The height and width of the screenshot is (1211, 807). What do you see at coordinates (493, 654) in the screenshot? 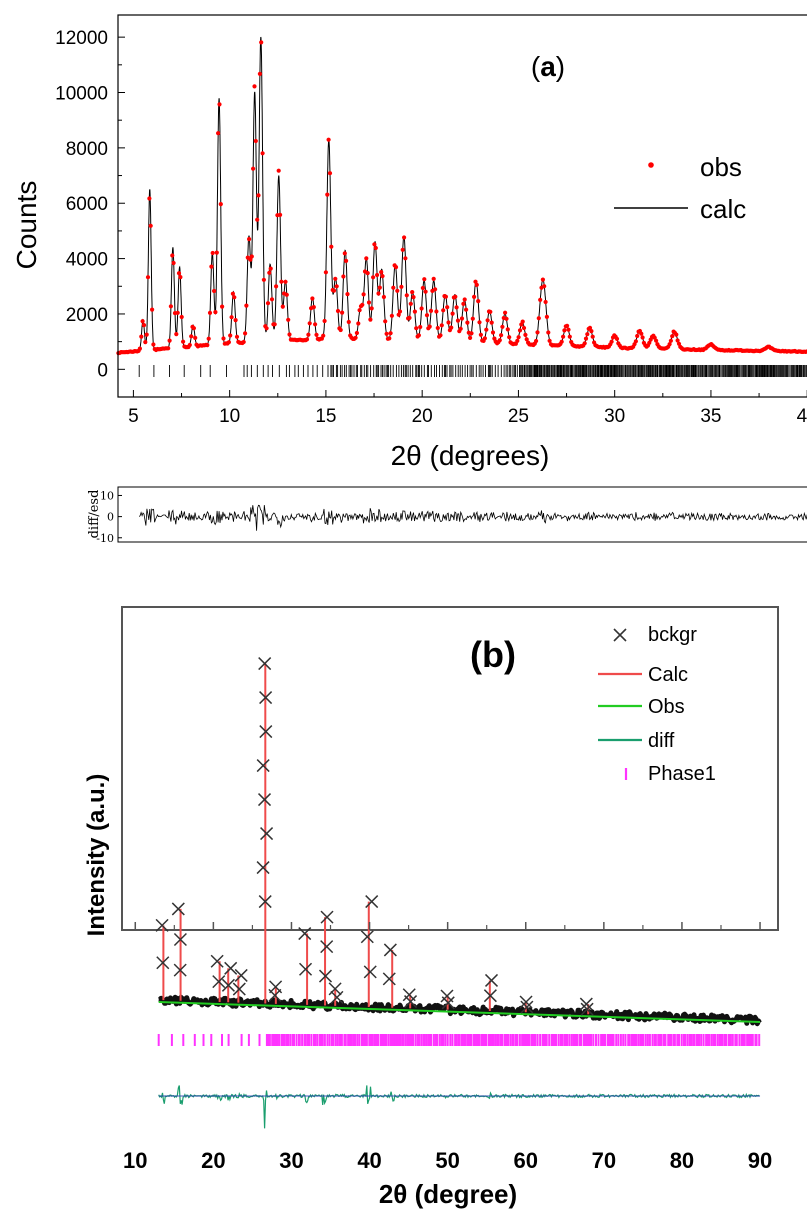
I see `panel-b-label: (b)` at bounding box center [493, 654].